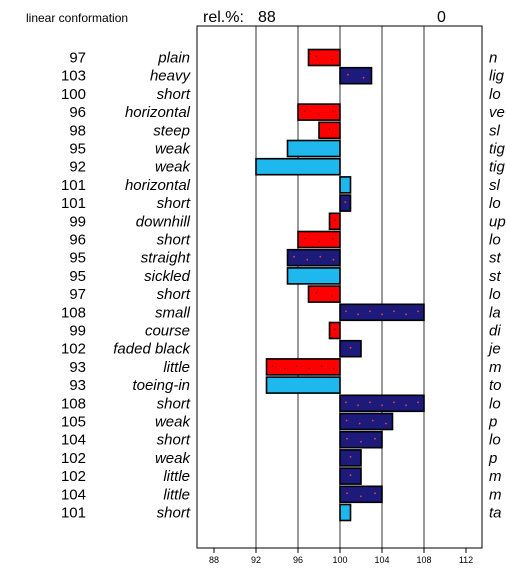  Describe the element at coordinates (495, 331) in the screenshot. I see `row-right-label: di` at that location.